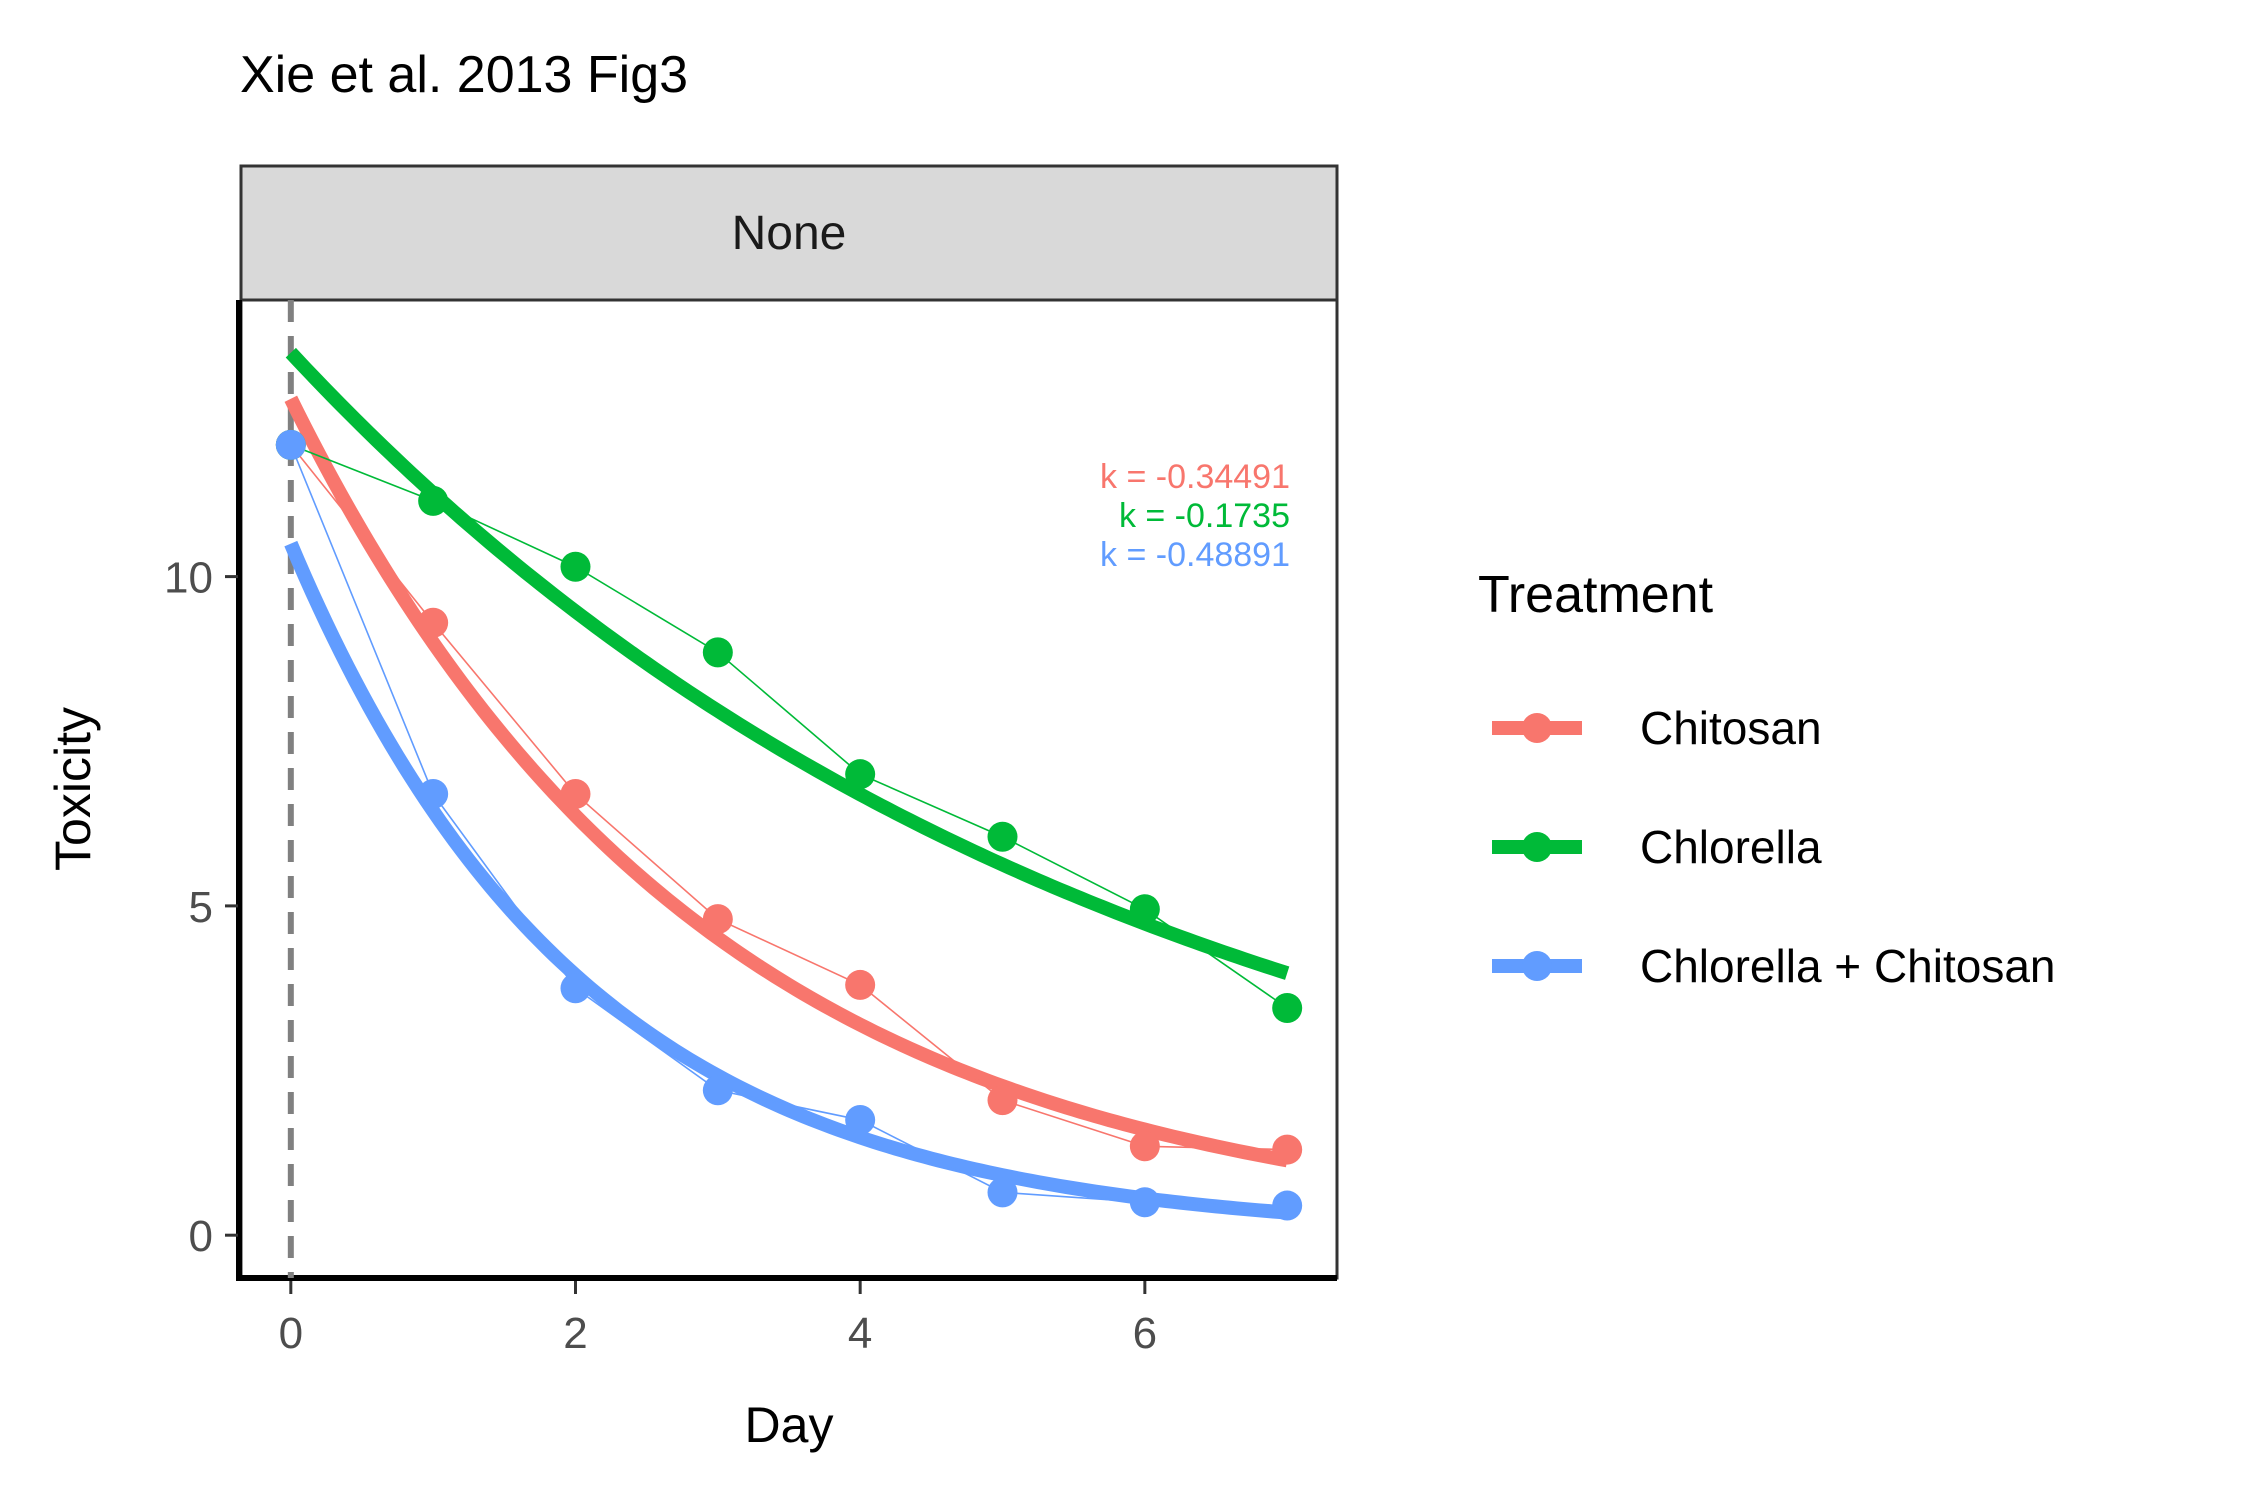 Image resolution: width=2250 pixels, height=1500 pixels. Describe the element at coordinates (291, 1333) in the screenshot. I see `x-tick-label-0: 0` at that location.